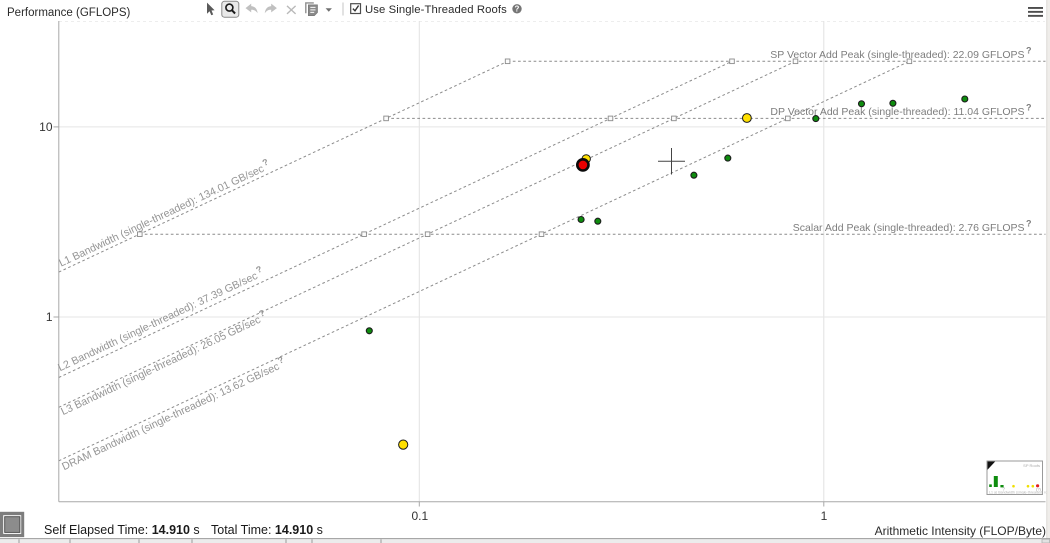 This screenshot has height=543, width=1050. I want to click on svg-text: 10, so click(46, 127).